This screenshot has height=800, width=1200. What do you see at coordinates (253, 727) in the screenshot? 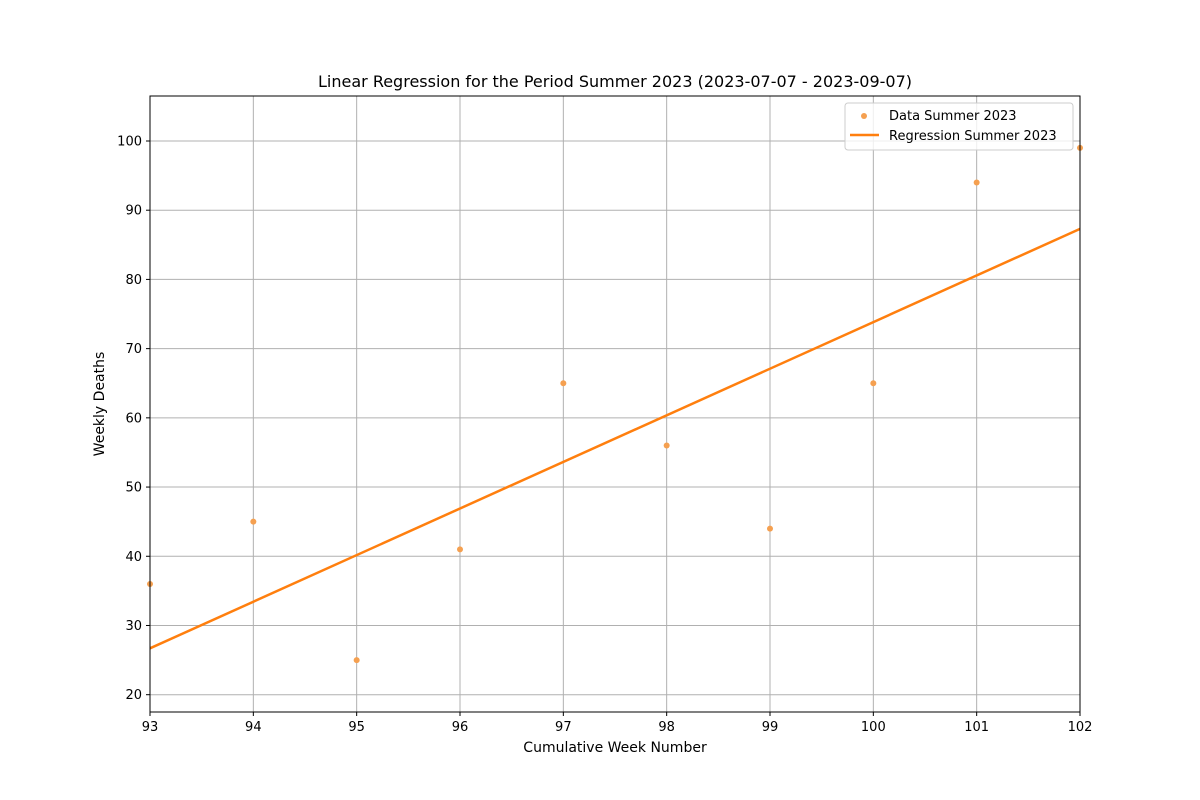
I see `x-tick-label: 94` at bounding box center [253, 727].